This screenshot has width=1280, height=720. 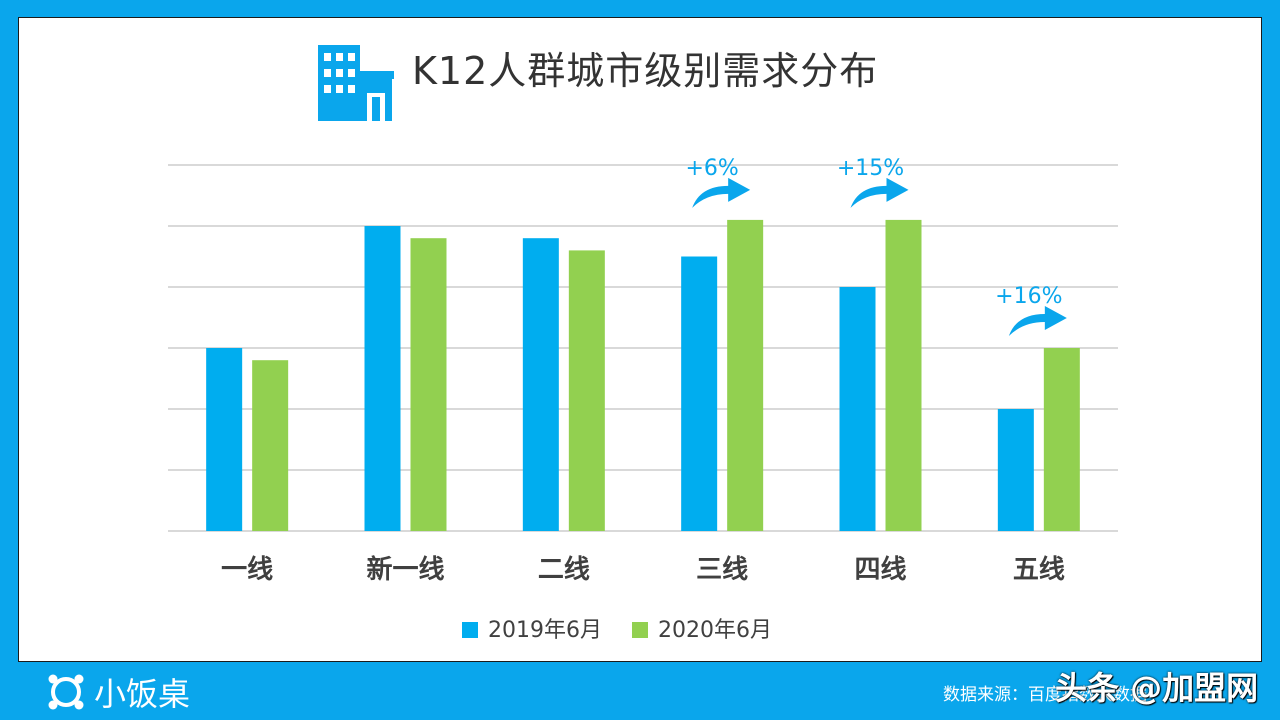 I want to click on x-tick-label: 一线, so click(x=247, y=570).